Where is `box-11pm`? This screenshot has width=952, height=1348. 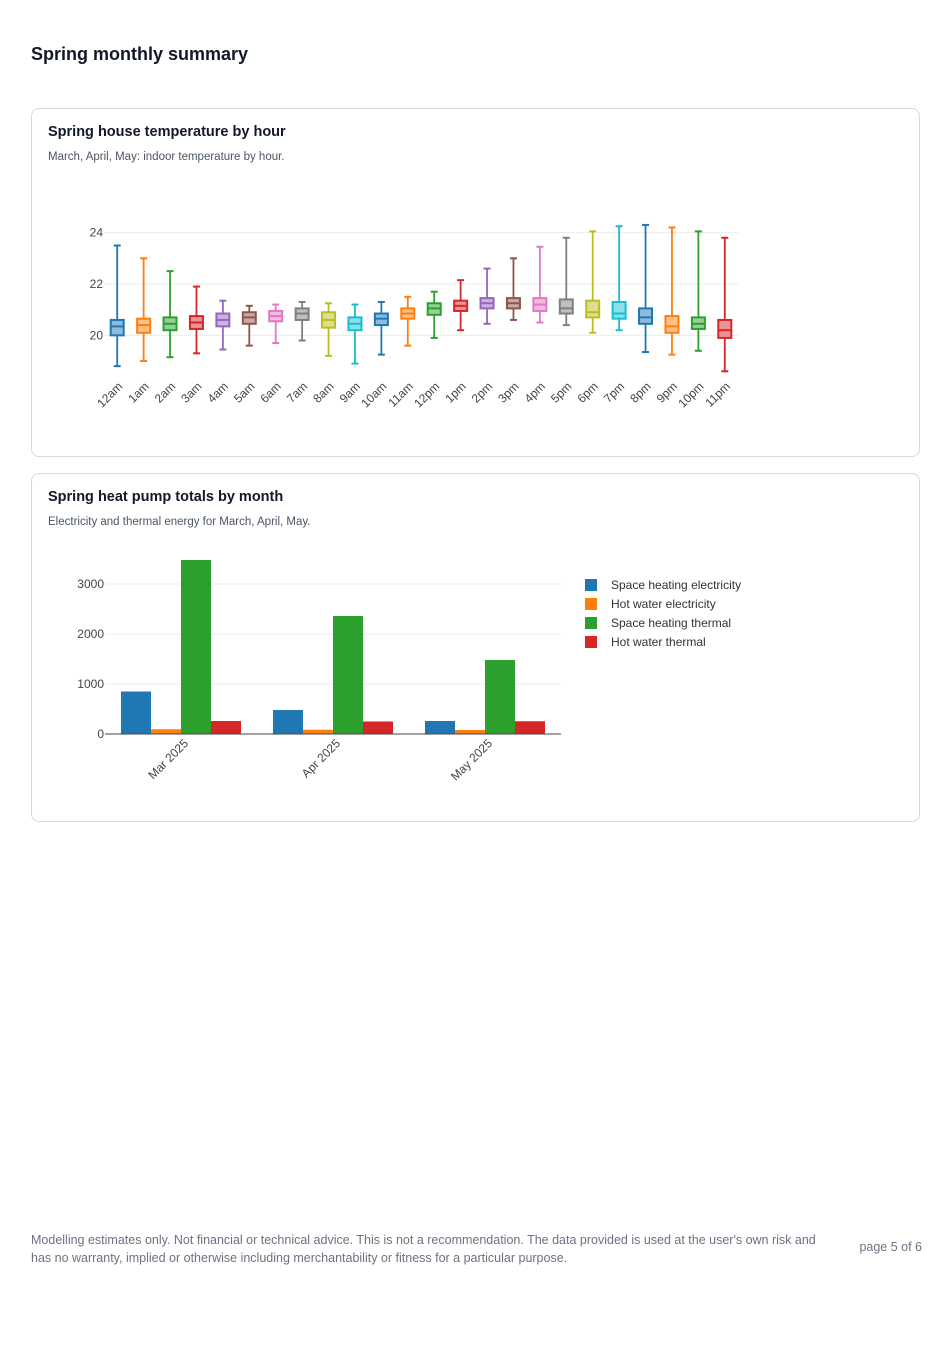
box-11pm is located at coordinates (725, 304).